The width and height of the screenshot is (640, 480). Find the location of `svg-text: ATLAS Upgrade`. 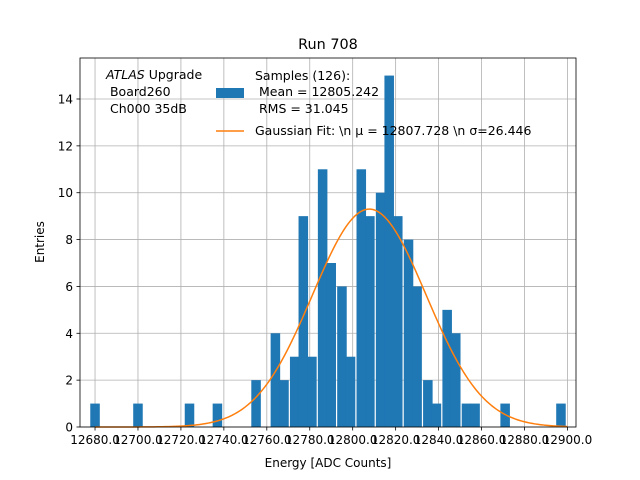

svg-text: ATLAS Upgrade is located at coordinates (153, 74).